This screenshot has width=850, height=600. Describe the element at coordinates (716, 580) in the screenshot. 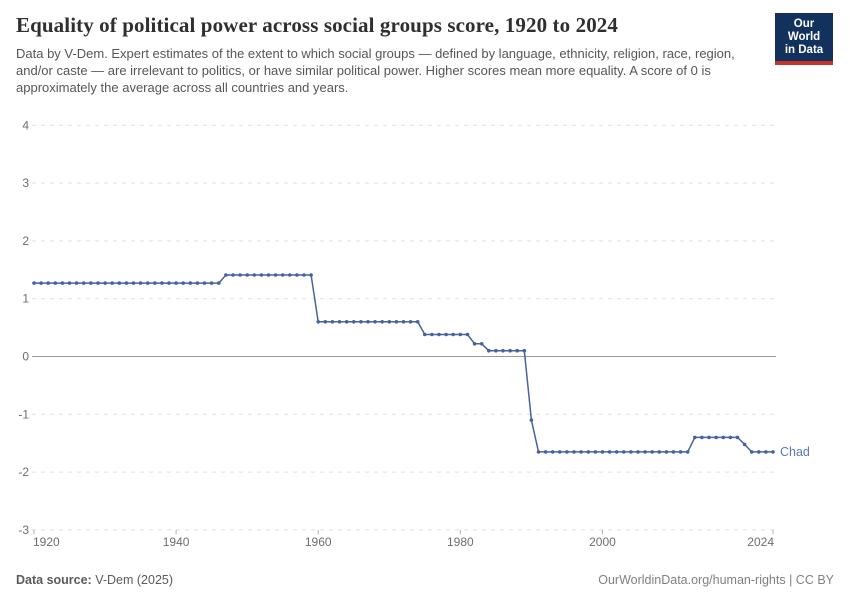

I see `credit-link: OurWorldinData.org/human-rights | CC BY` at that location.